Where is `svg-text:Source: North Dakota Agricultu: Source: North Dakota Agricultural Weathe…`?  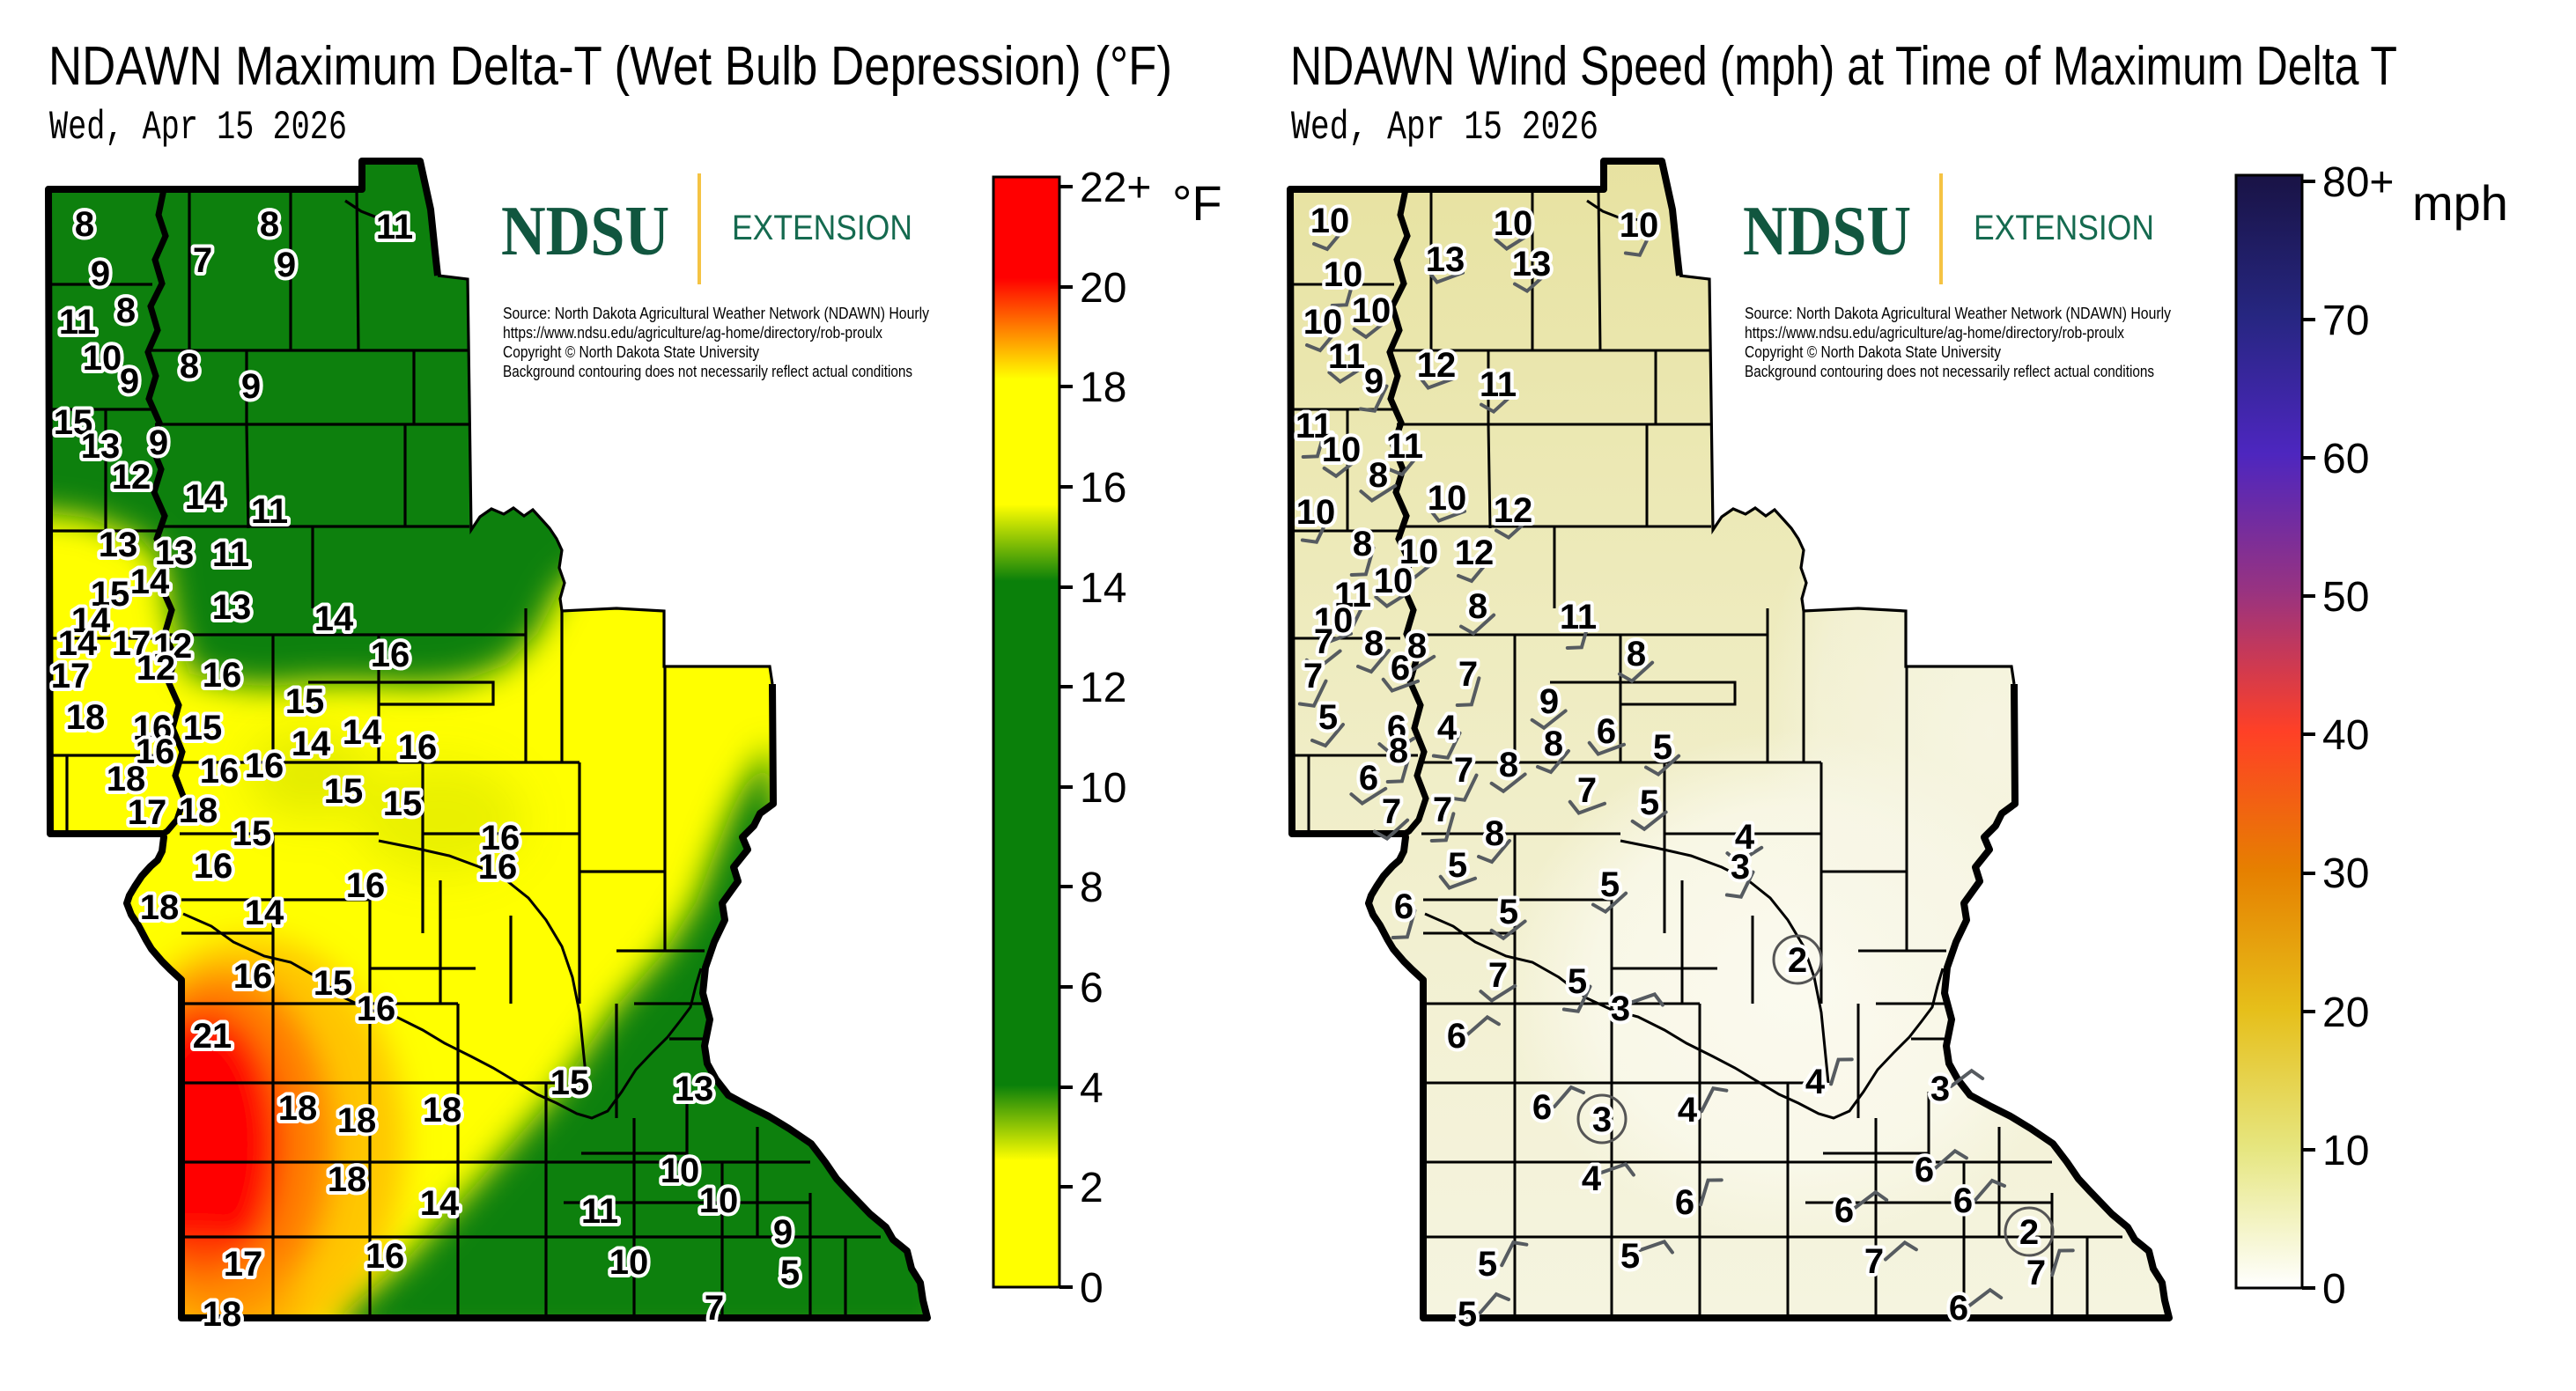 svg-text:Source: North Dakota Agricultu: Source: North Dakota Agricultural Weathe… is located at coordinates (1958, 314).